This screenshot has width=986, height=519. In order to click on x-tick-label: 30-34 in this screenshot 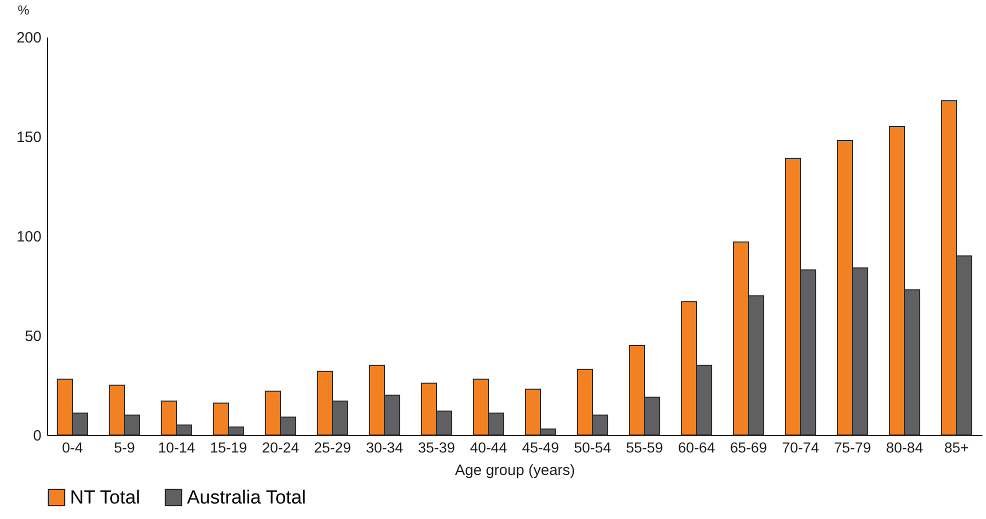, I will do `click(385, 448)`.